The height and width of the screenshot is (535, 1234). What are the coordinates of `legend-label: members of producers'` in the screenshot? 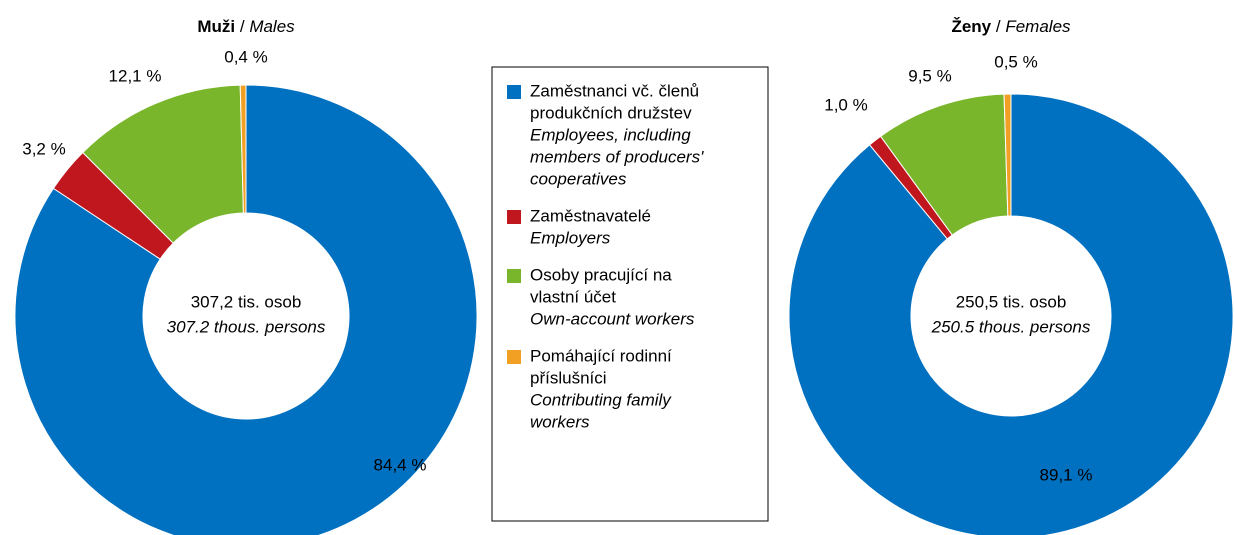 It's located at (617, 156).